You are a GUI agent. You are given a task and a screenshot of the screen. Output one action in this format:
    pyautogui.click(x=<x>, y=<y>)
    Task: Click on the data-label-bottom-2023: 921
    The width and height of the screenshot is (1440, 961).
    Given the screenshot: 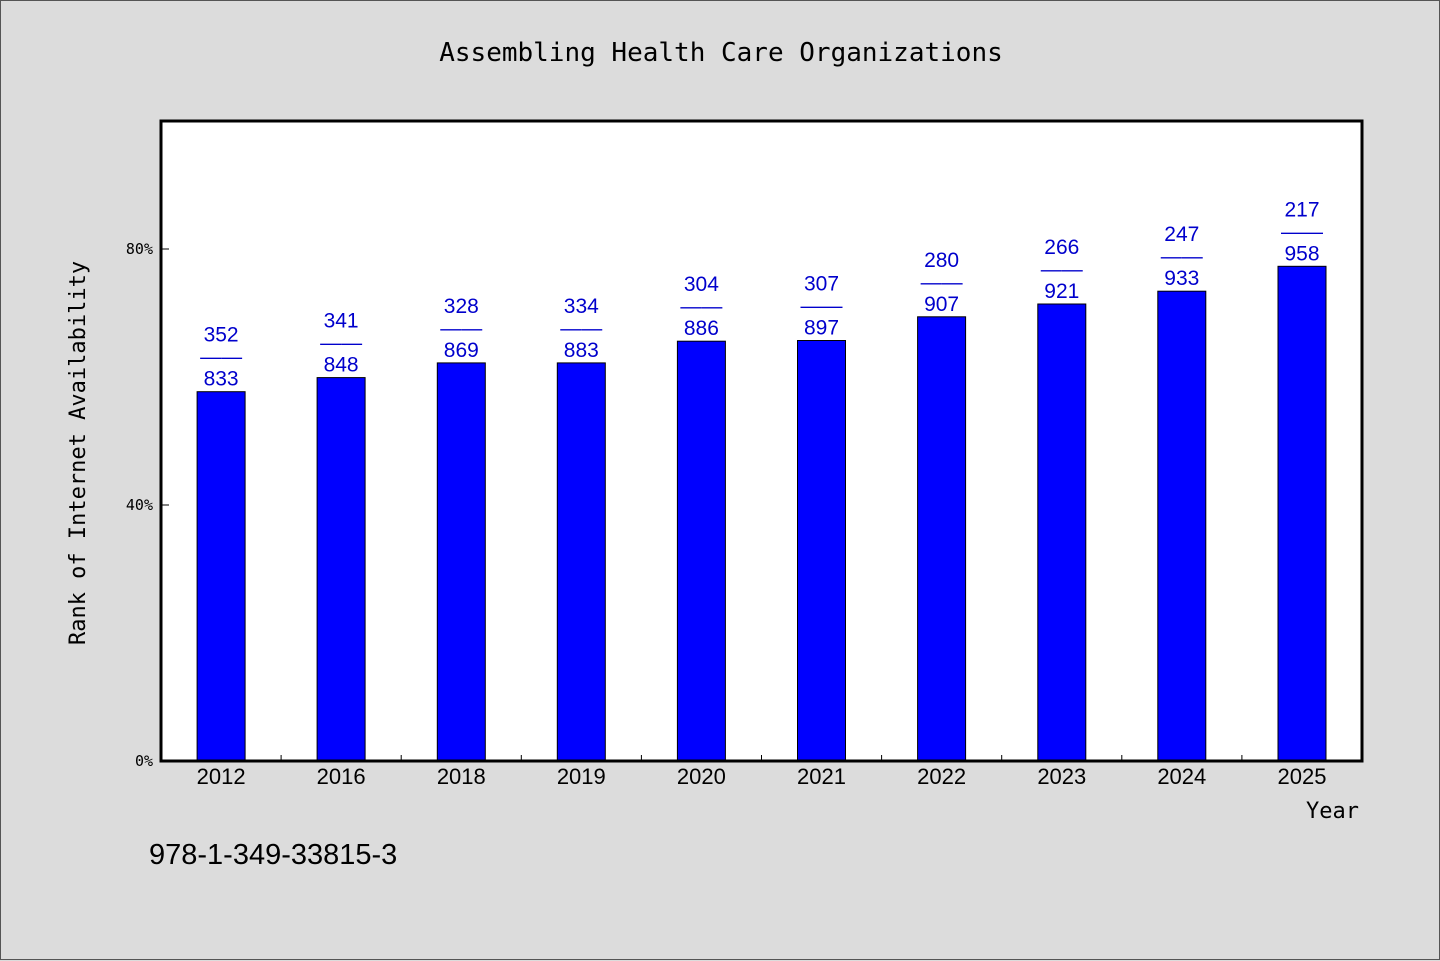 What is the action you would take?
    pyautogui.click(x=1061, y=291)
    